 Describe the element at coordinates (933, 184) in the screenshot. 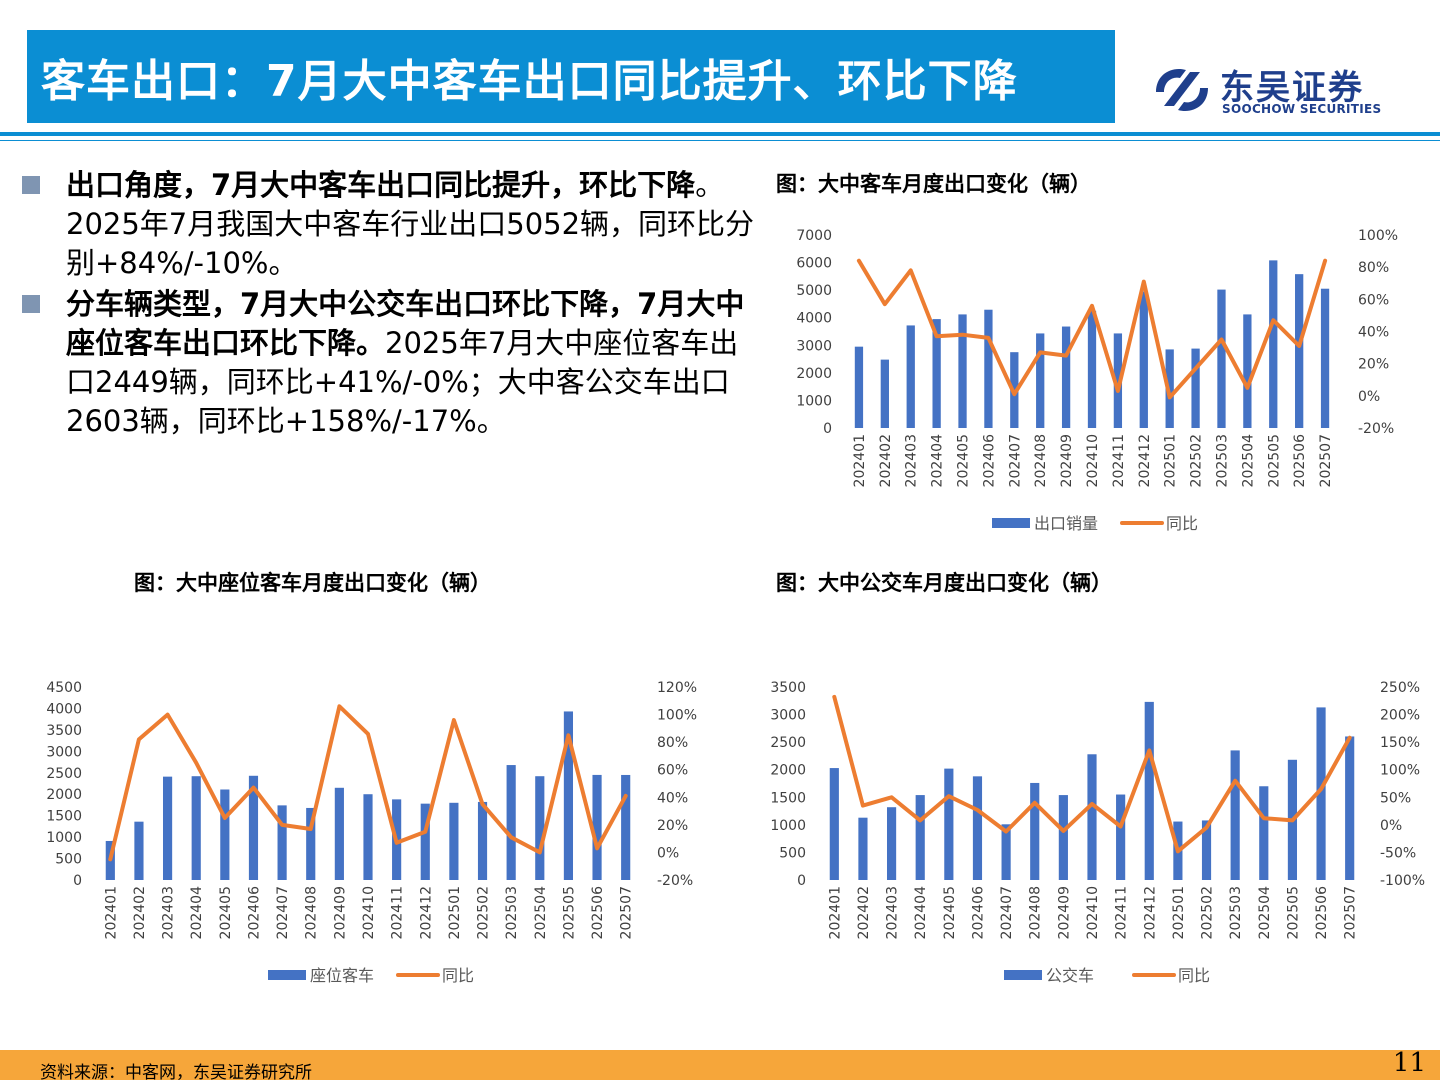

I see `chart1-title: 图：大中客车月度出口变化（辆）` at that location.